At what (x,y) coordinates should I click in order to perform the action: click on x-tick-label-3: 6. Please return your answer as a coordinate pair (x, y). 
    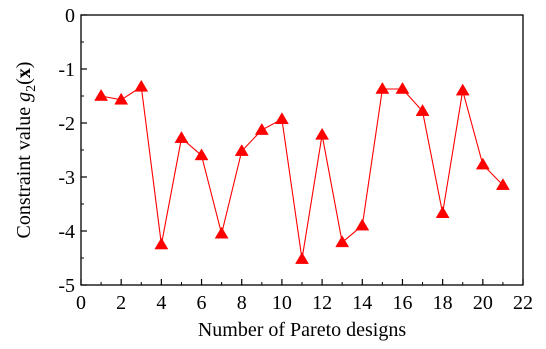
    Looking at the image, I should click on (202, 303).